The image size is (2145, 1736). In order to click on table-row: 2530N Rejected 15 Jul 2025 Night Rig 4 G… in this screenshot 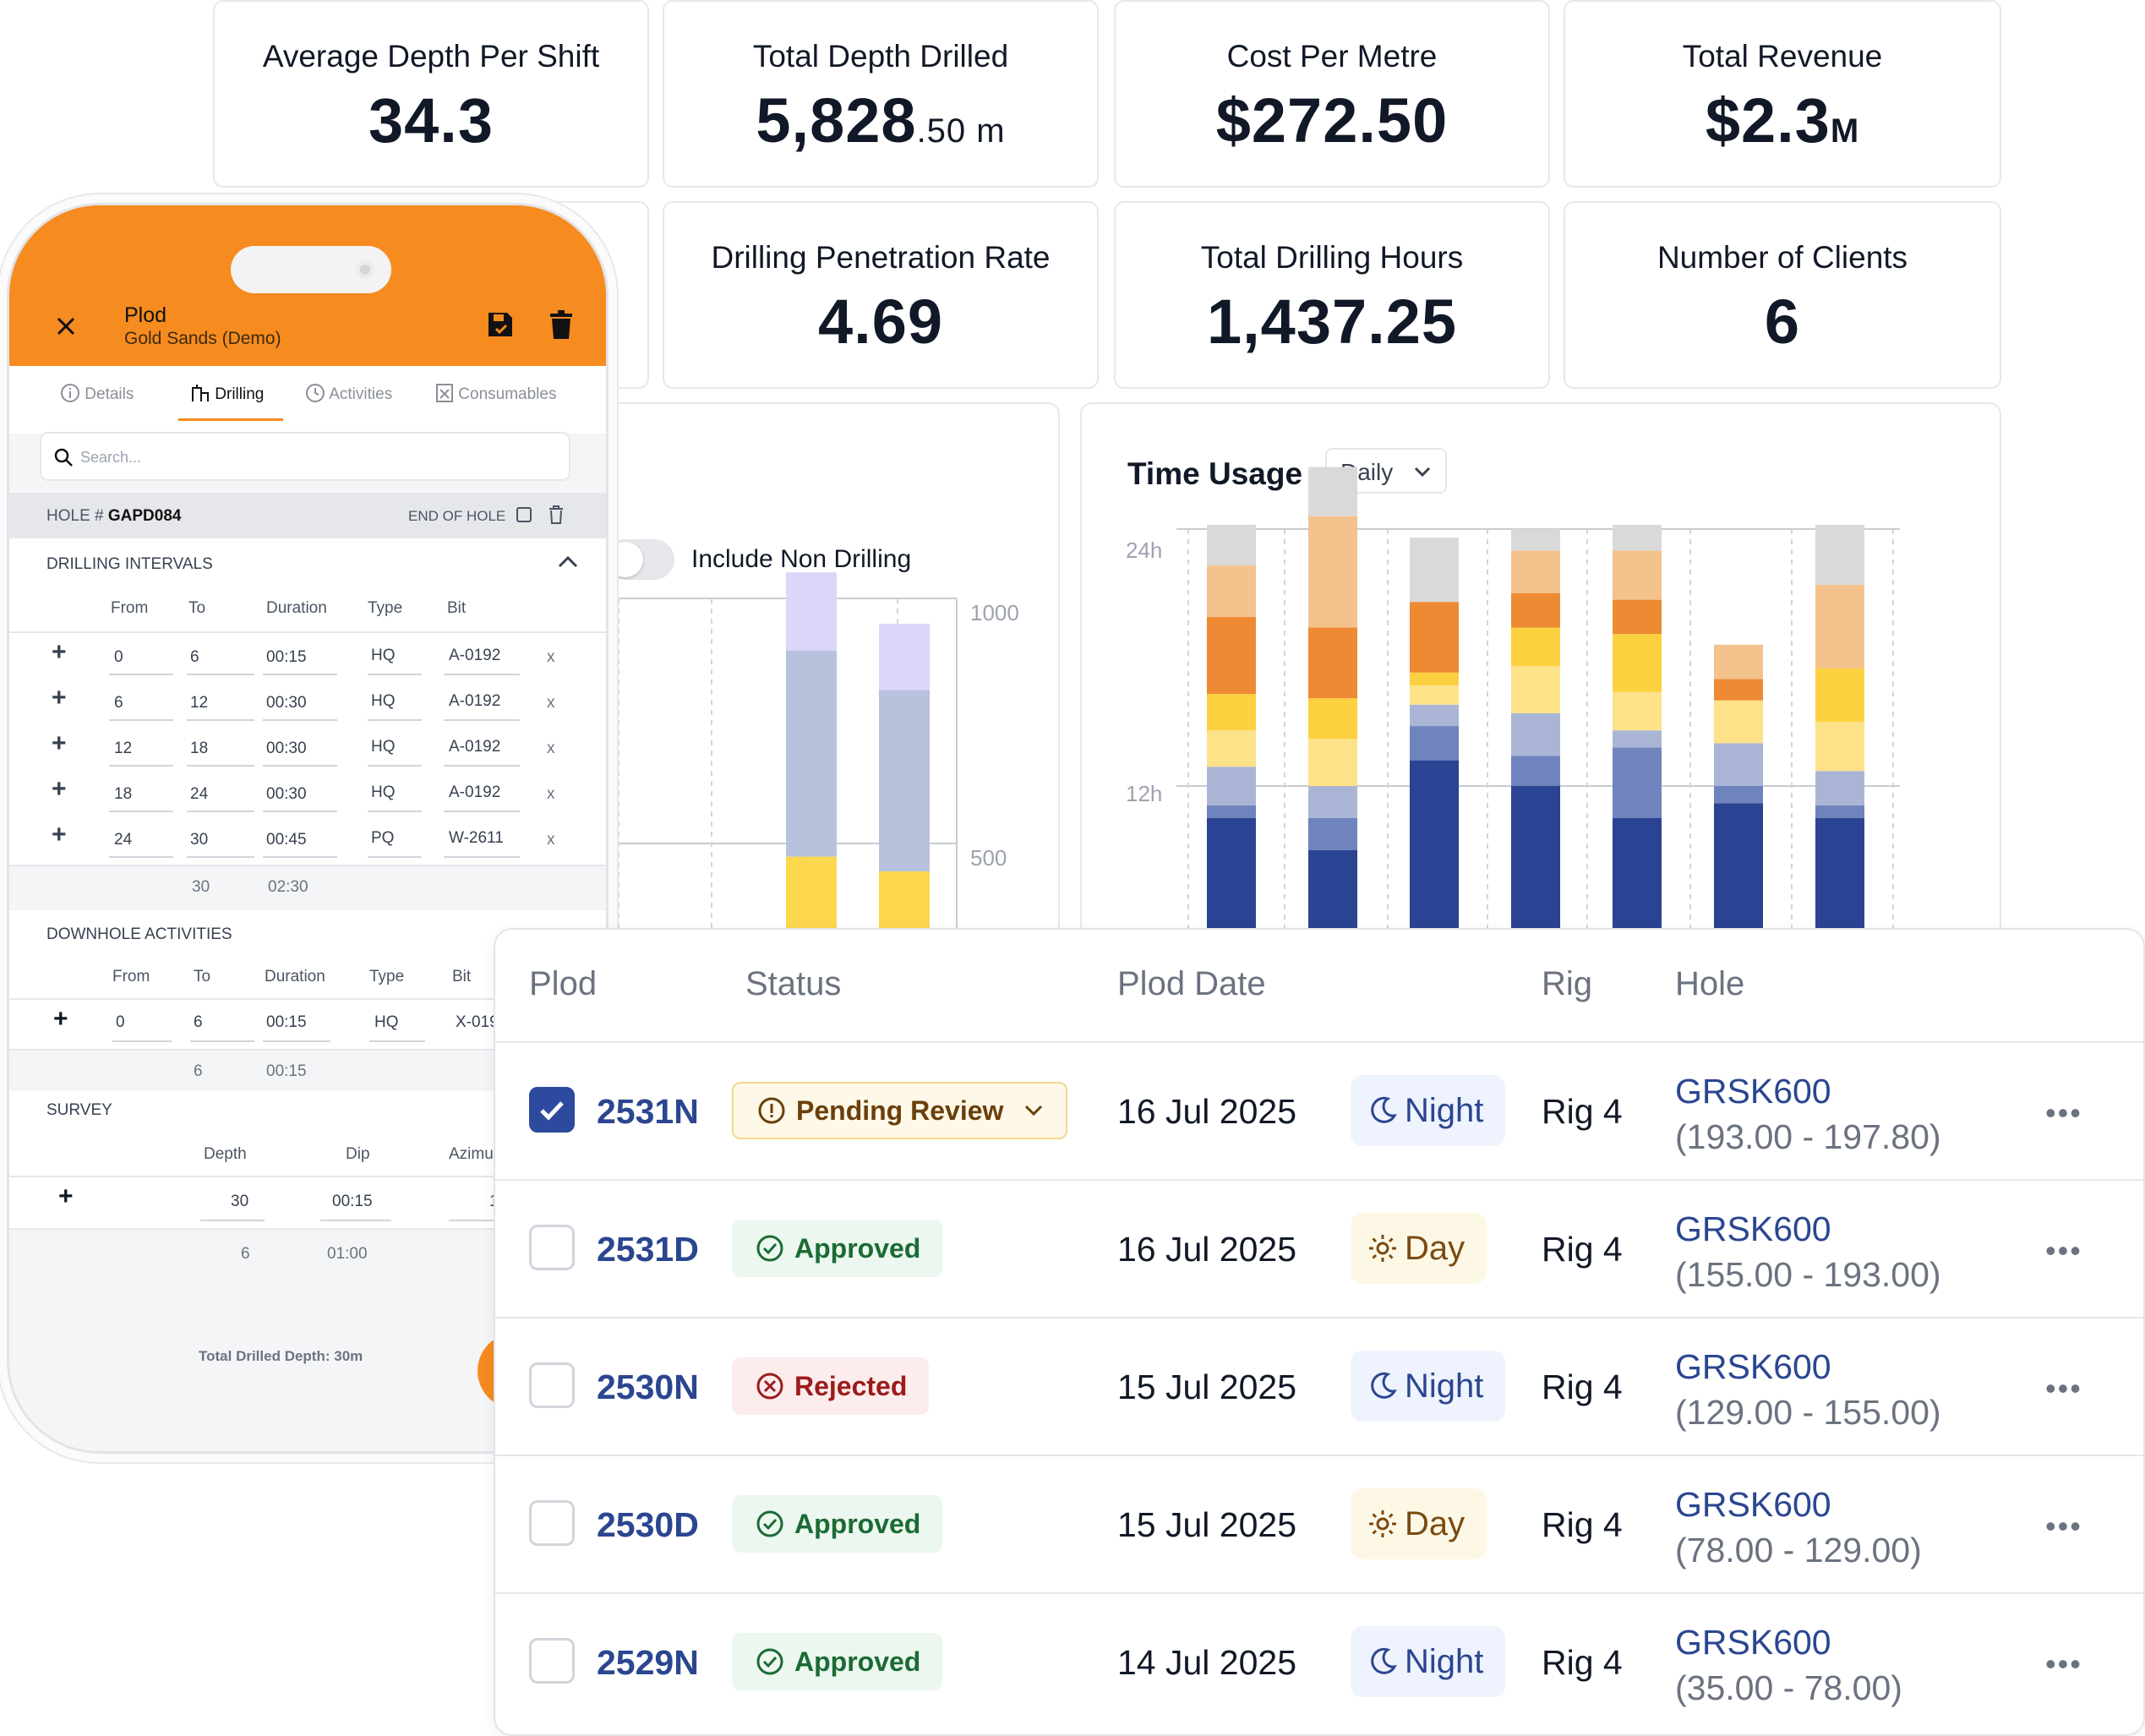, I will do `click(1319, 1386)`.